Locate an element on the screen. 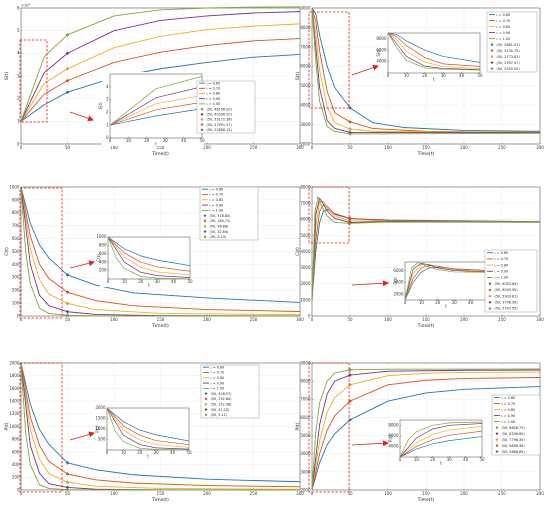 The width and height of the screenshot is (550, 509). inset-y-label: C(t) is located at coordinates (395, 281).